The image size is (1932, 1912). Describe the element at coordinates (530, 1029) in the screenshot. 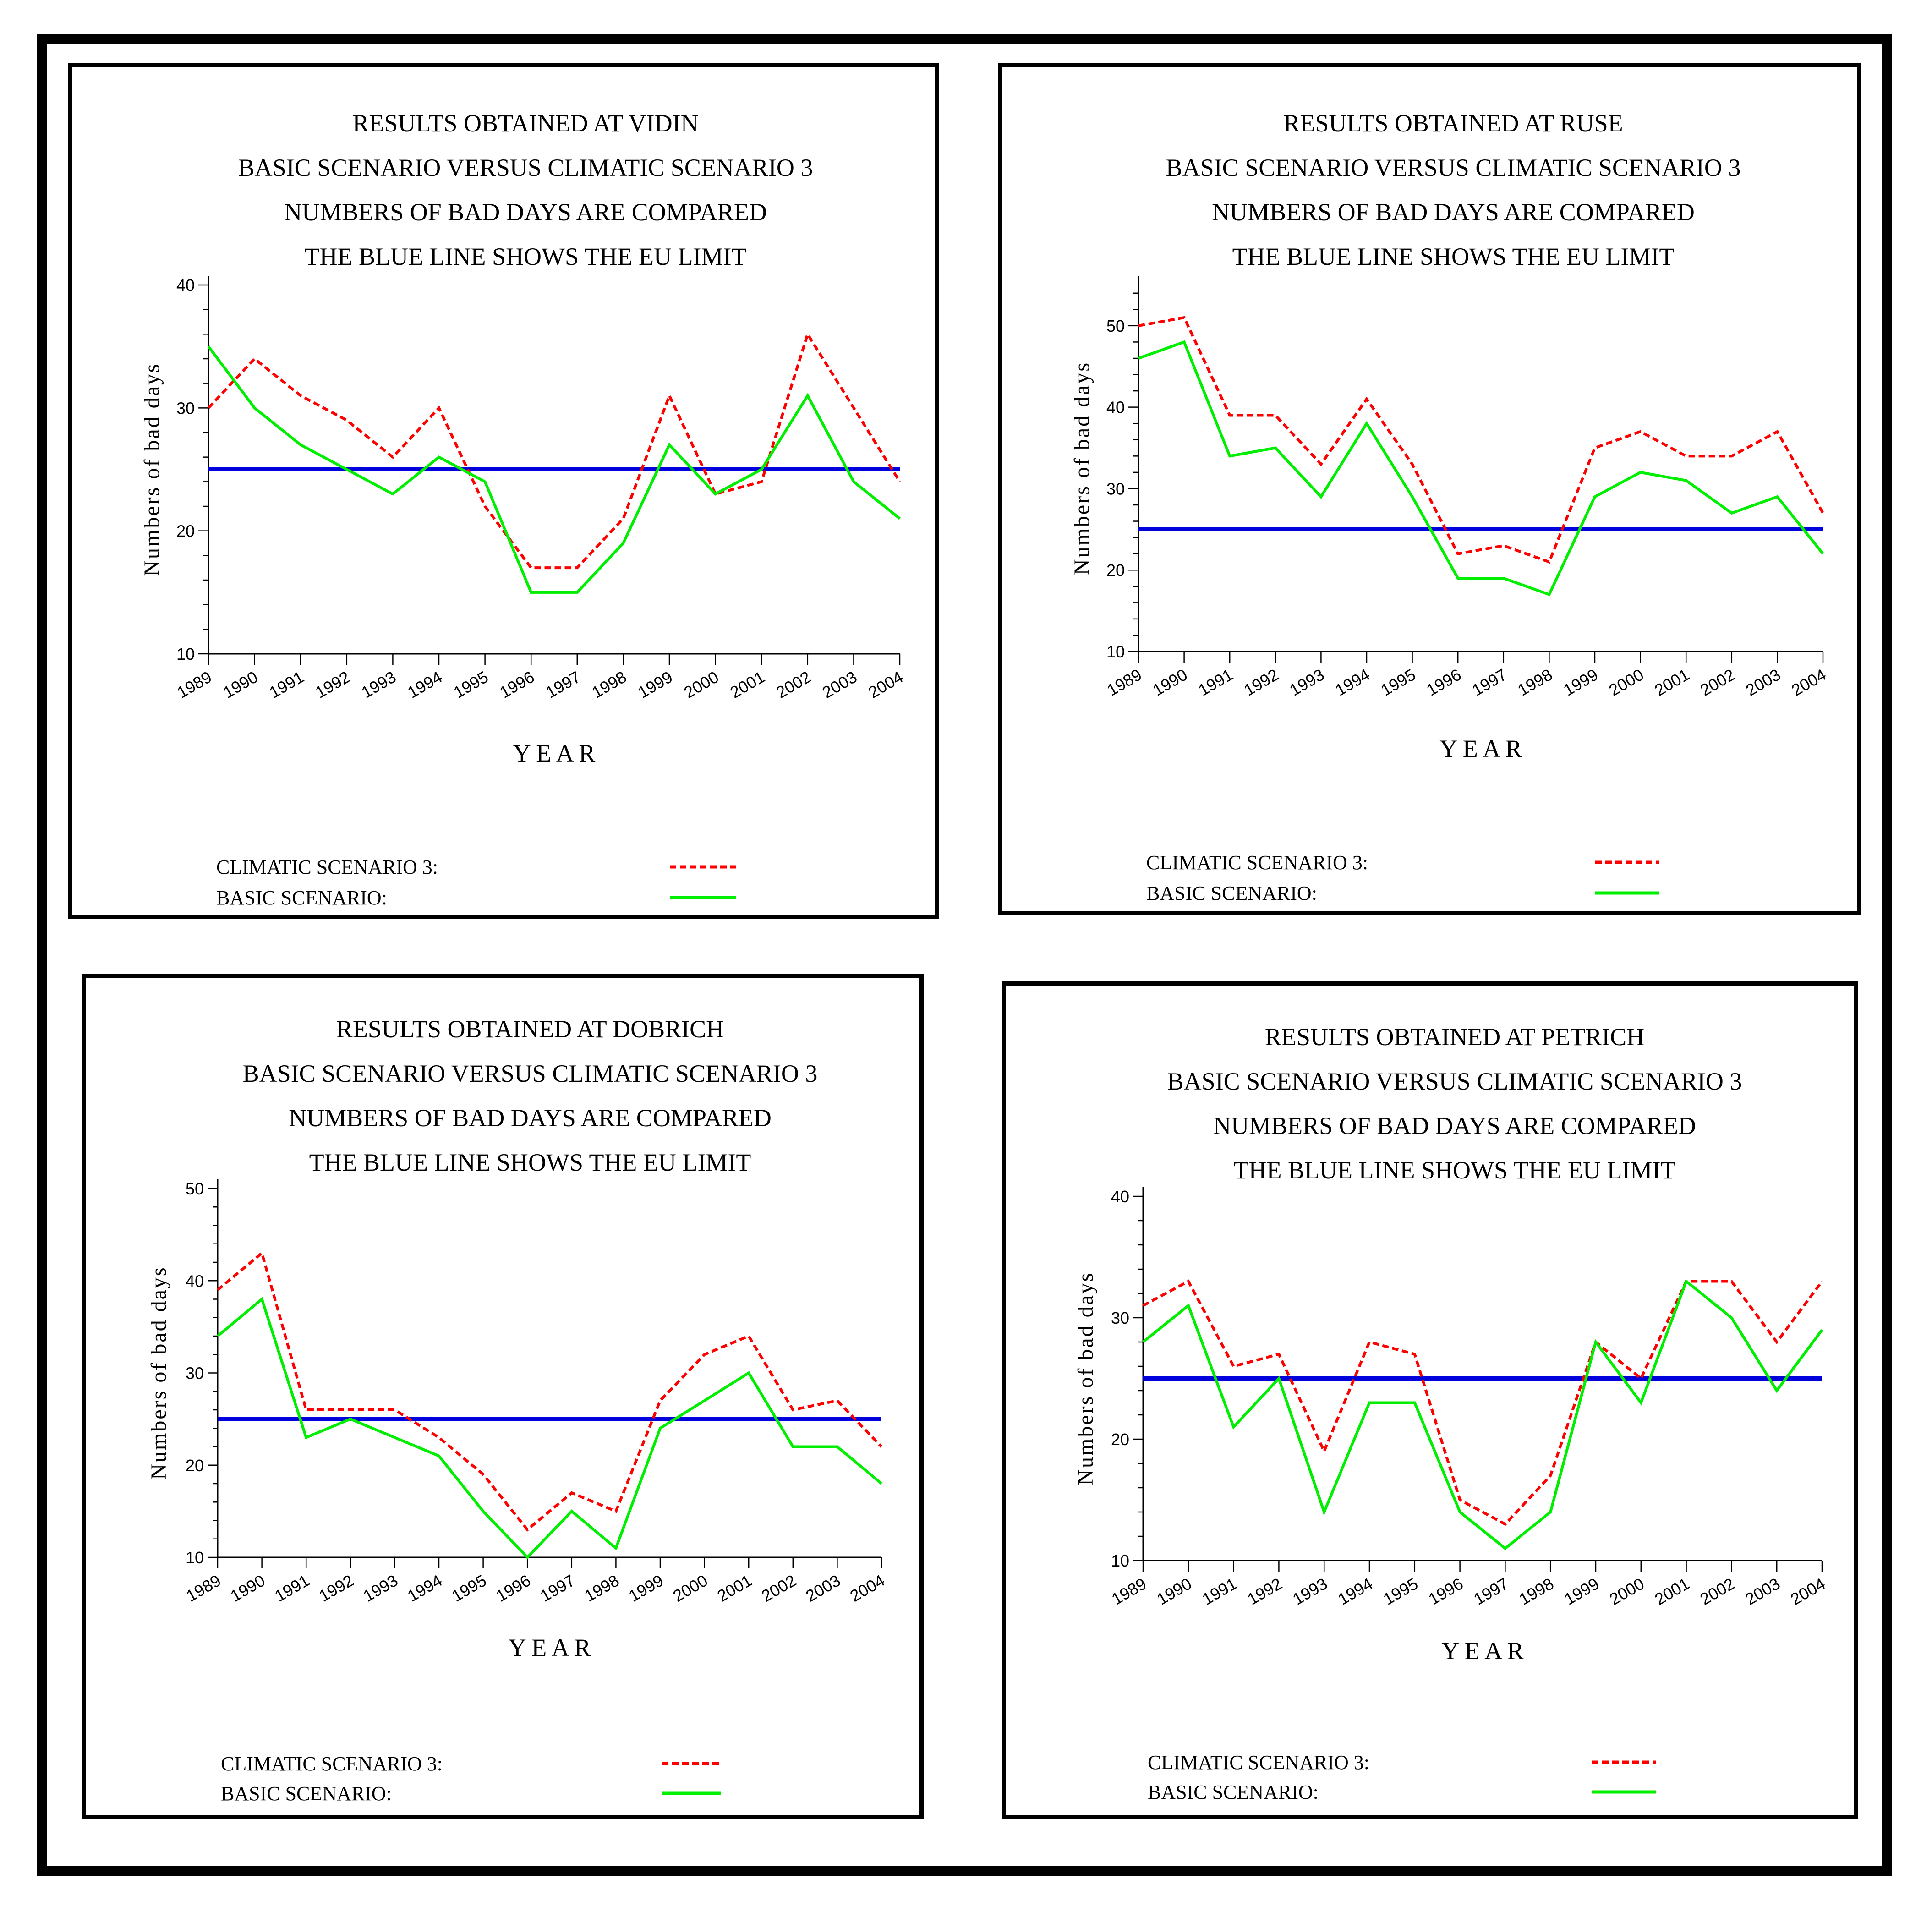

I see `chart-title-line: RESULTS OBTAINED AT DOBRICH` at that location.